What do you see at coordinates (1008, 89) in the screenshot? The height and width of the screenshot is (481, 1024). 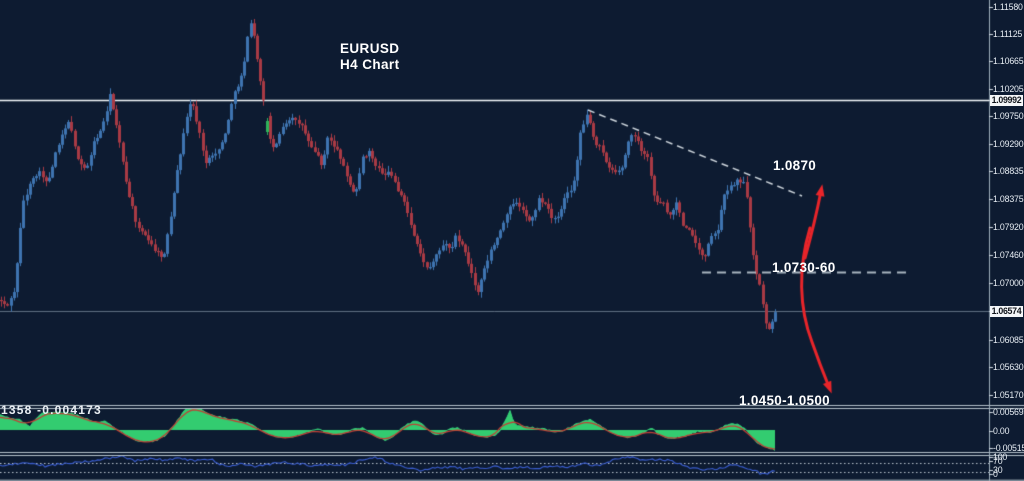 I see `price-axis-label: 1.10205` at bounding box center [1008, 89].